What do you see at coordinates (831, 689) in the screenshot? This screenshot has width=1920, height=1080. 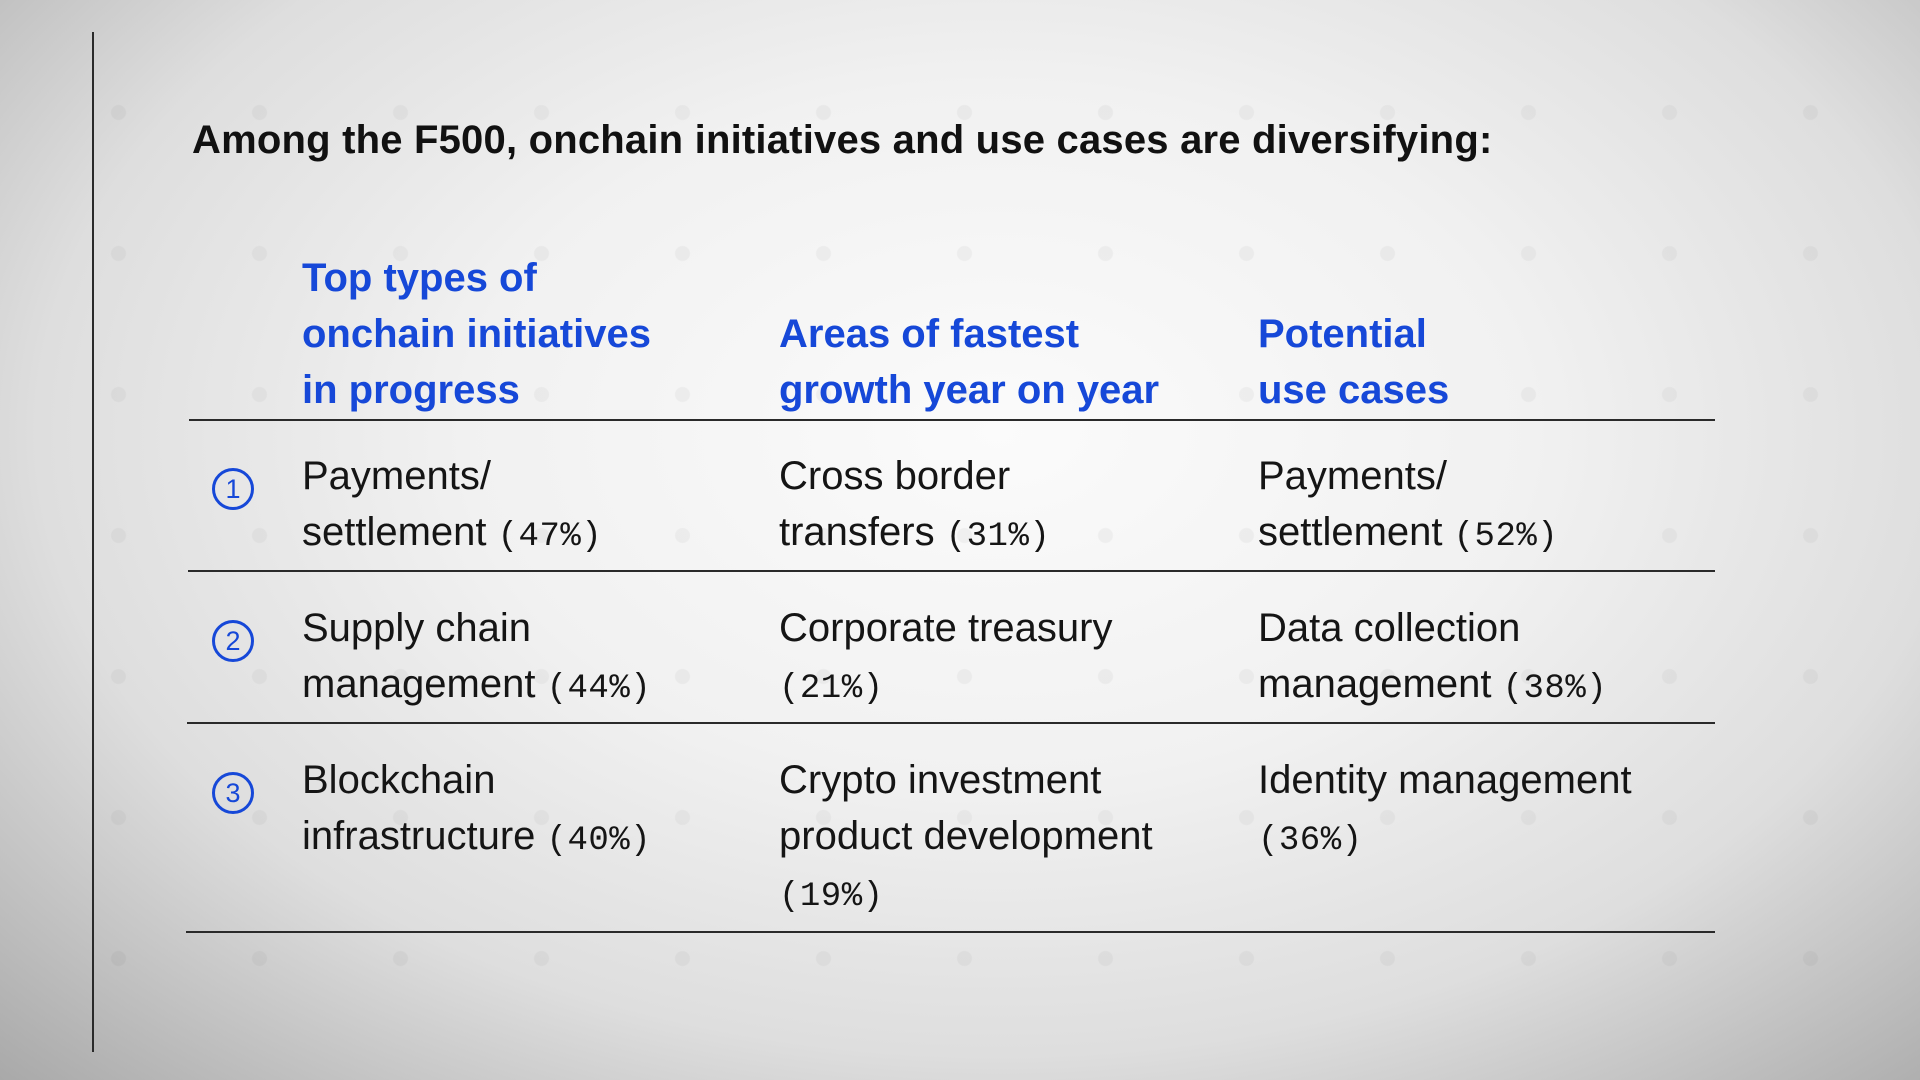 I see `cell-percent: (21%)` at bounding box center [831, 689].